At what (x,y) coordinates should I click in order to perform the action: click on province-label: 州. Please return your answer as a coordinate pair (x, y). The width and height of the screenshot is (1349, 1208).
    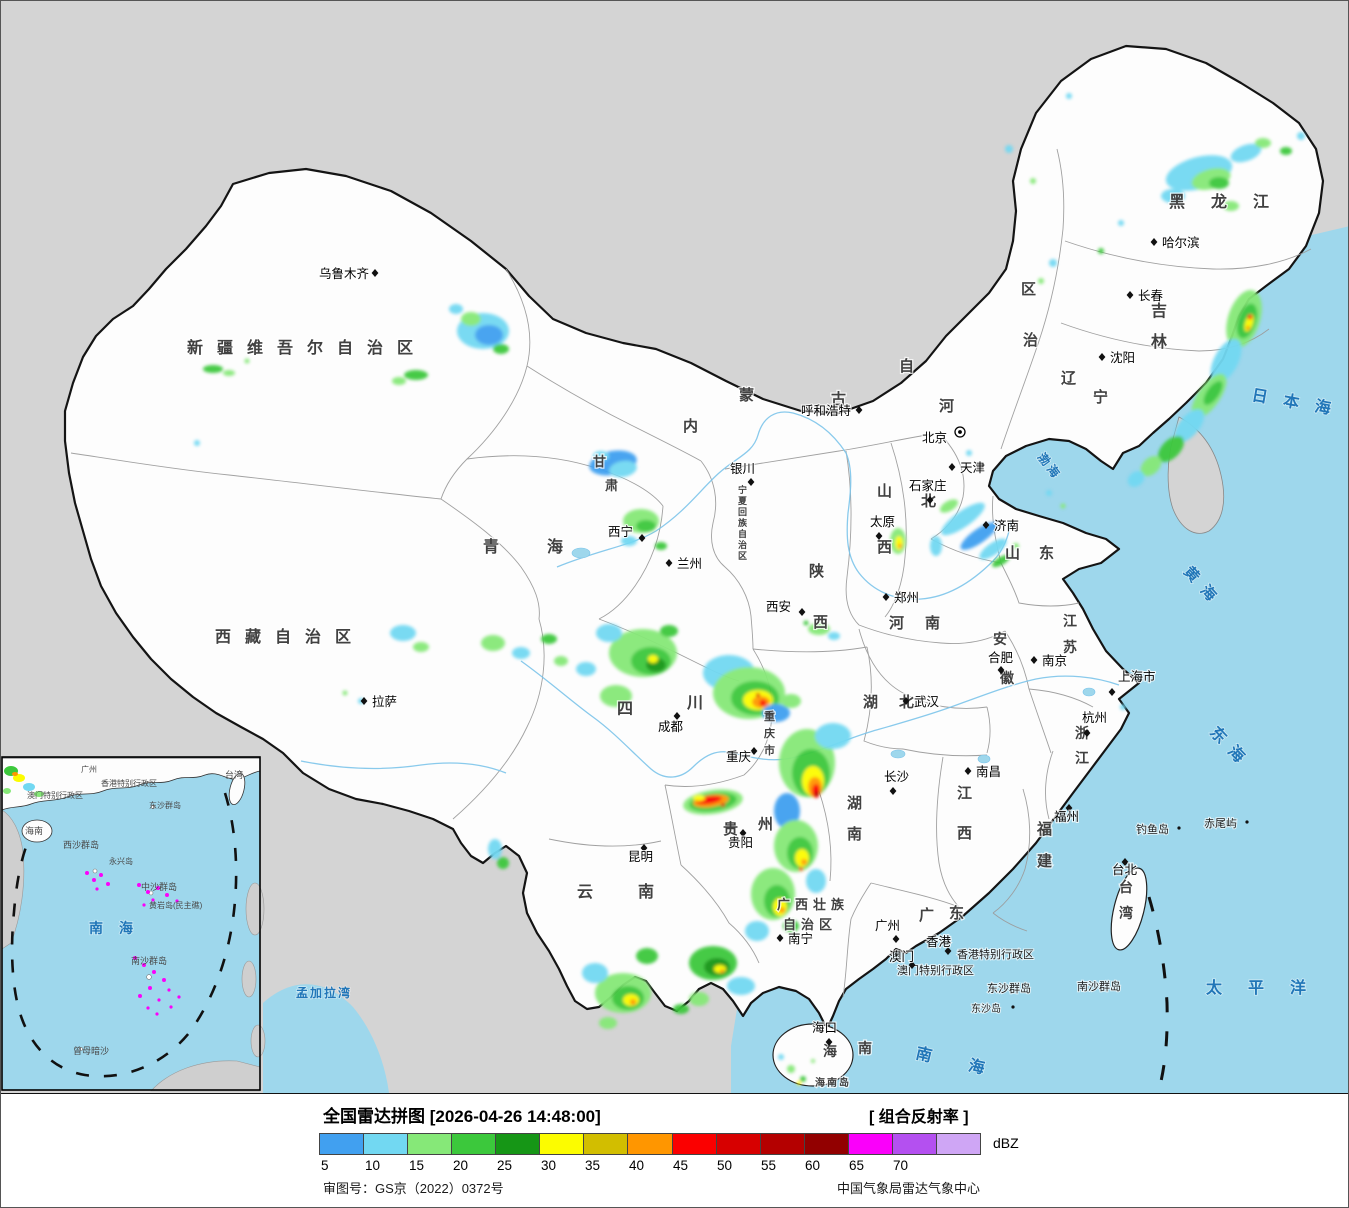
    Looking at the image, I should click on (765, 824).